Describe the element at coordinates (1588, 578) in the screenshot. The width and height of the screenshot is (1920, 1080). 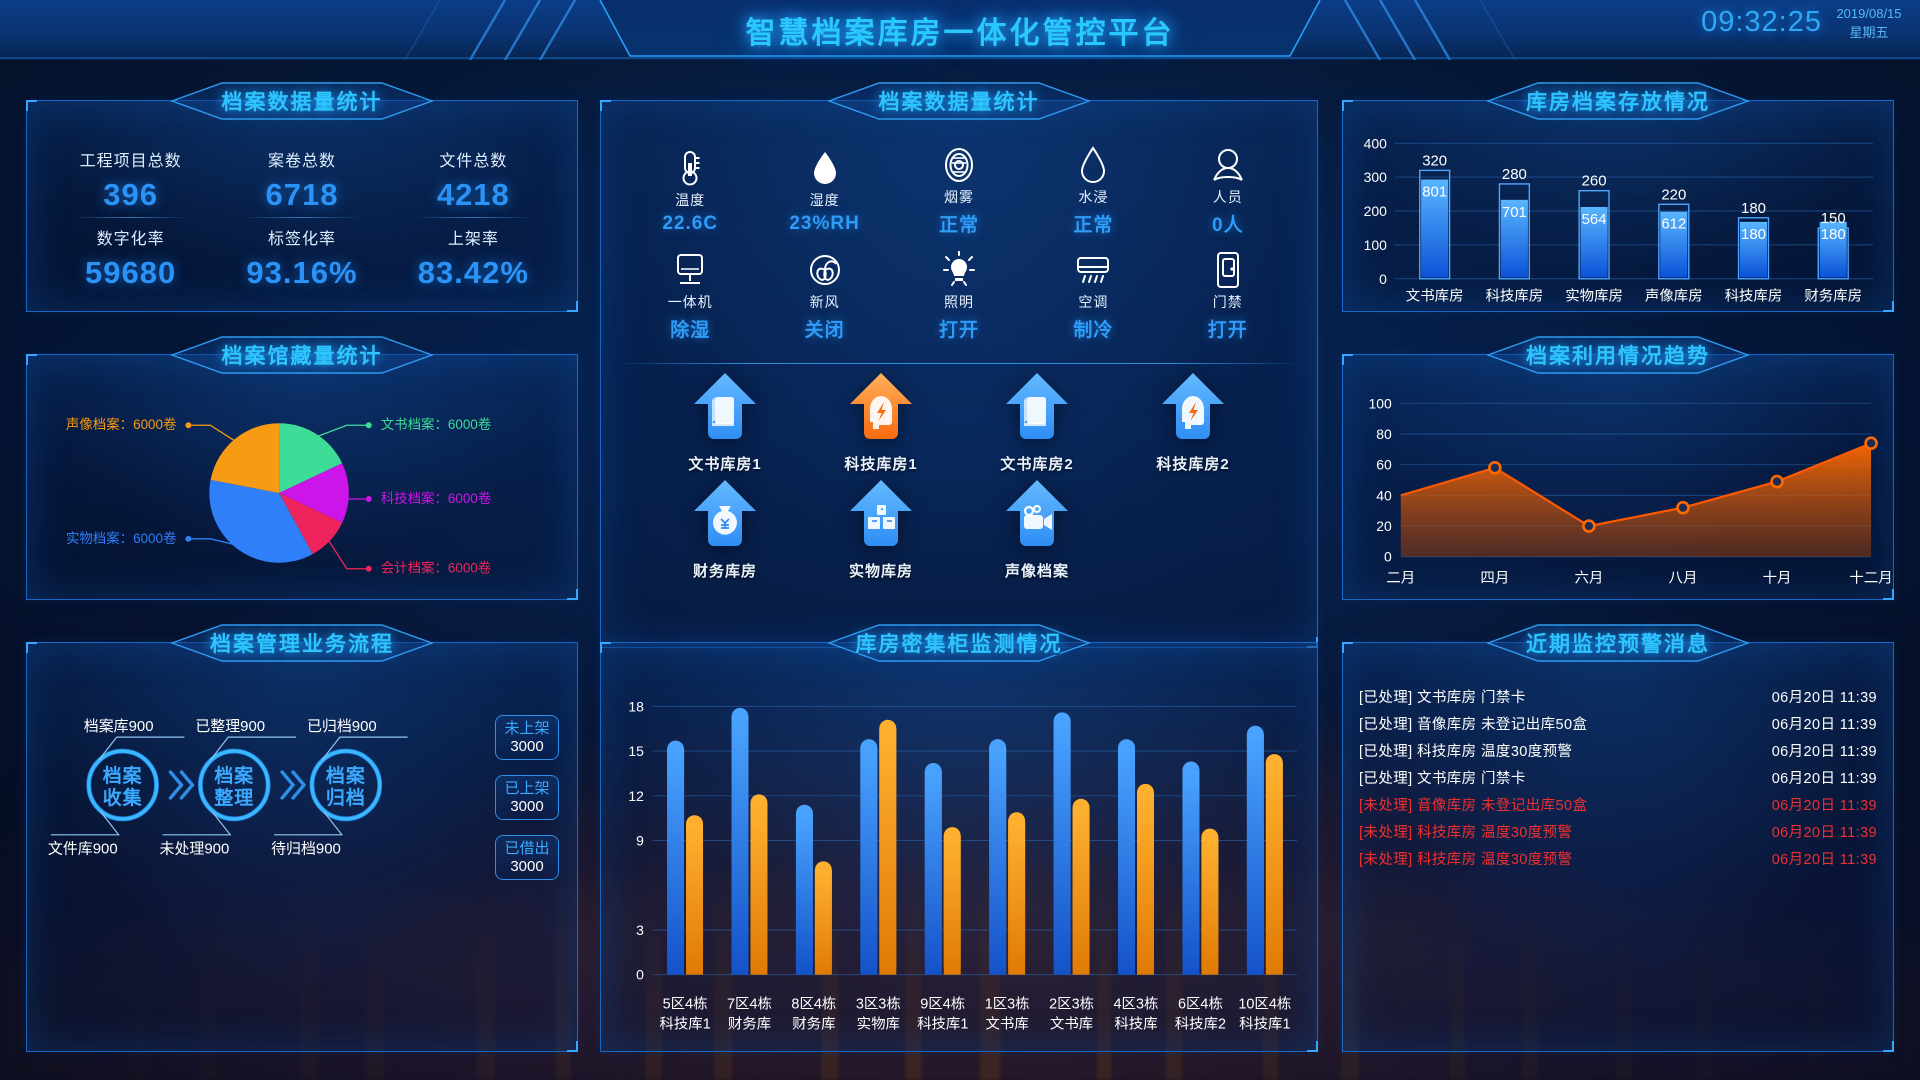
I see `svg-text: 六月` at that location.